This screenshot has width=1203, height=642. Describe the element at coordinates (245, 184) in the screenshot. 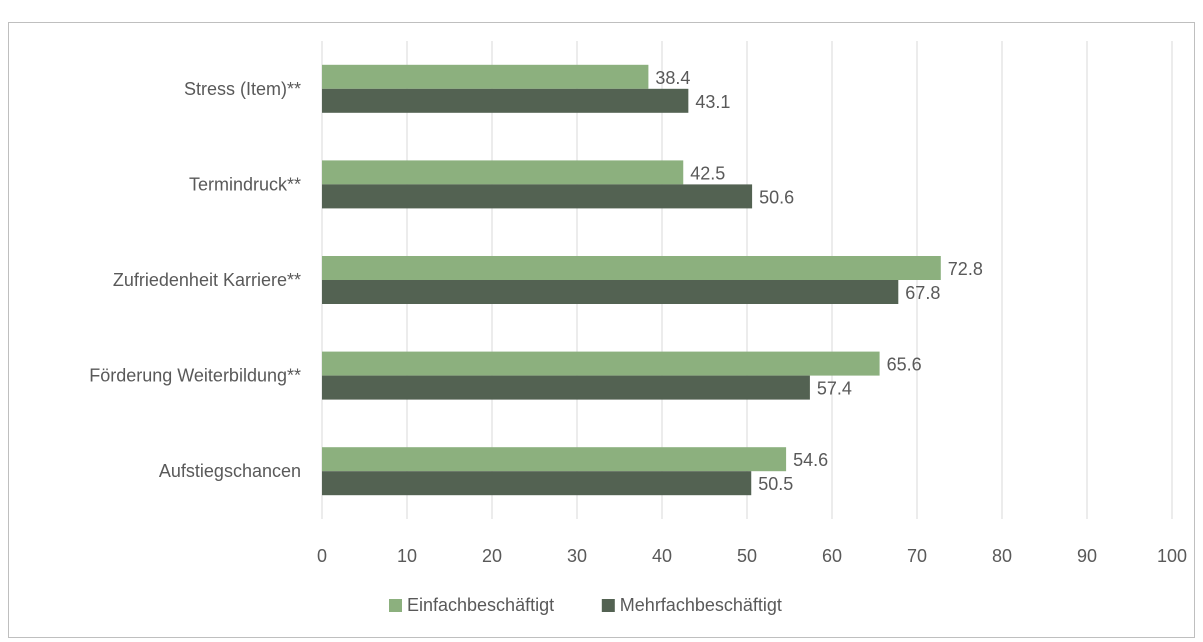

I see `category-label: Termindruck**` at that location.